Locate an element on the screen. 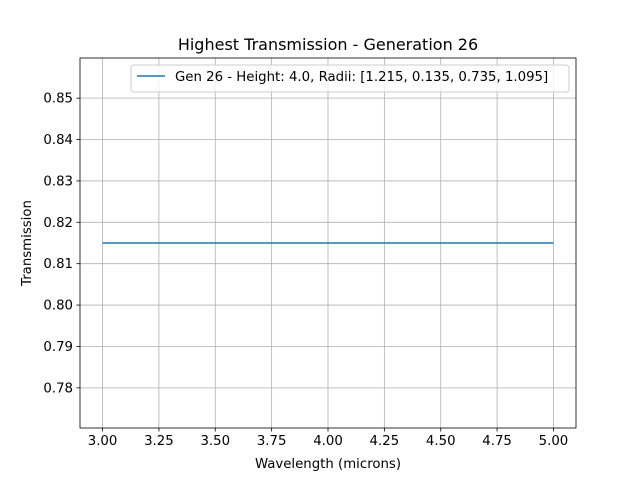 The height and width of the screenshot is (480, 640). y-tick-label: 0.81 is located at coordinates (58, 264).